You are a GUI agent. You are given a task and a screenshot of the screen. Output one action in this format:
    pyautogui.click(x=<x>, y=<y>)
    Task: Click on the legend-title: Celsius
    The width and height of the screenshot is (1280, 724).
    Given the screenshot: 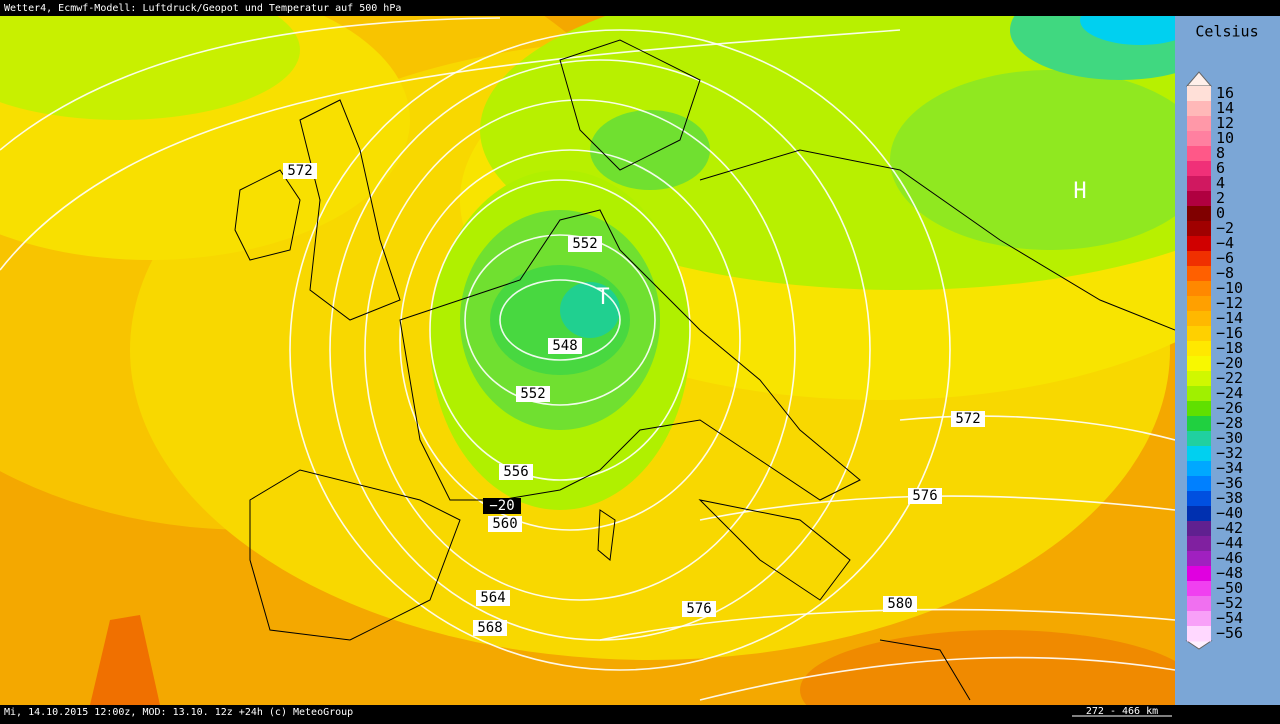 What is the action you would take?
    pyautogui.click(x=1226, y=32)
    